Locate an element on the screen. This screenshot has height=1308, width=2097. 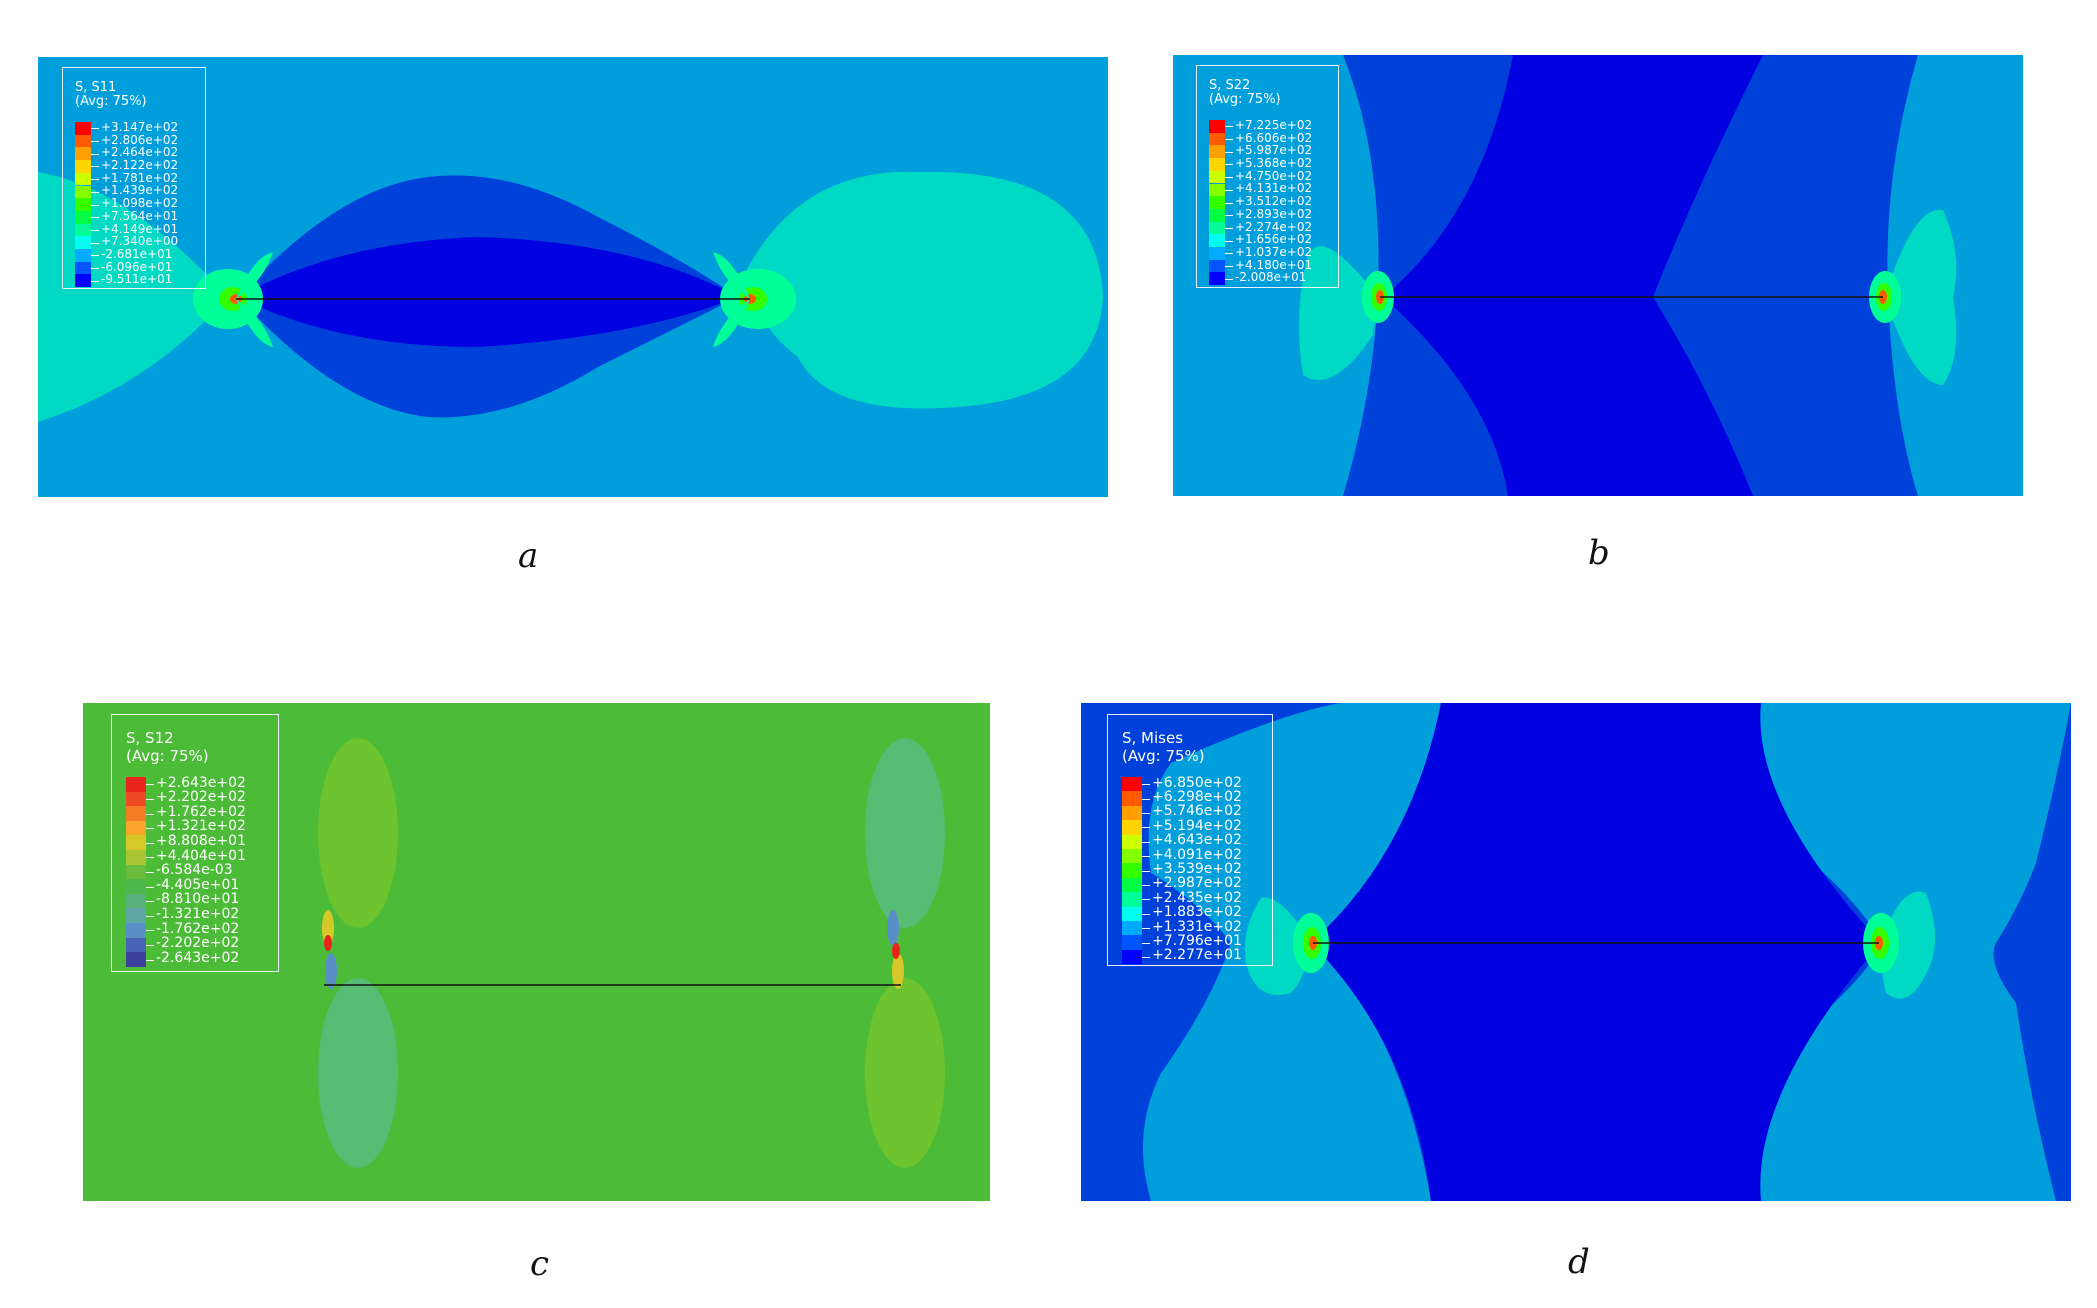
s12-right-tip-red is located at coordinates (896, 951).